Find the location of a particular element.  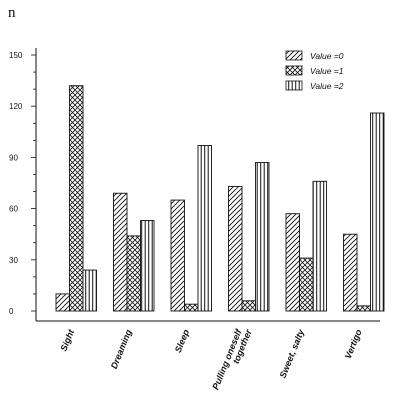

category-label: Sight is located at coordinates (67, 340).